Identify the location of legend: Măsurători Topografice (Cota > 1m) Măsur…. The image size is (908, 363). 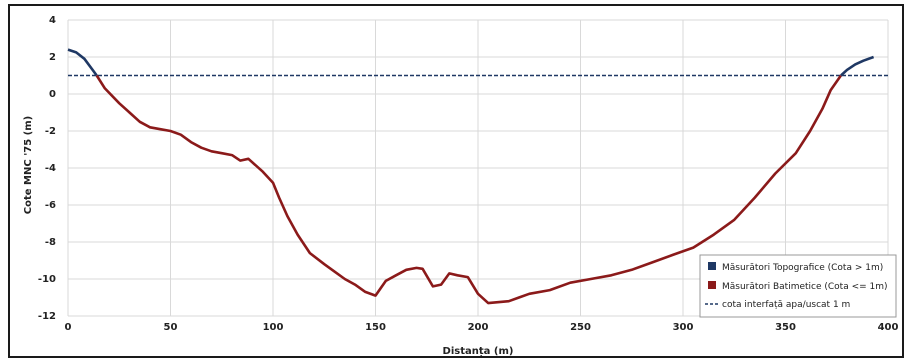
(798, 286).